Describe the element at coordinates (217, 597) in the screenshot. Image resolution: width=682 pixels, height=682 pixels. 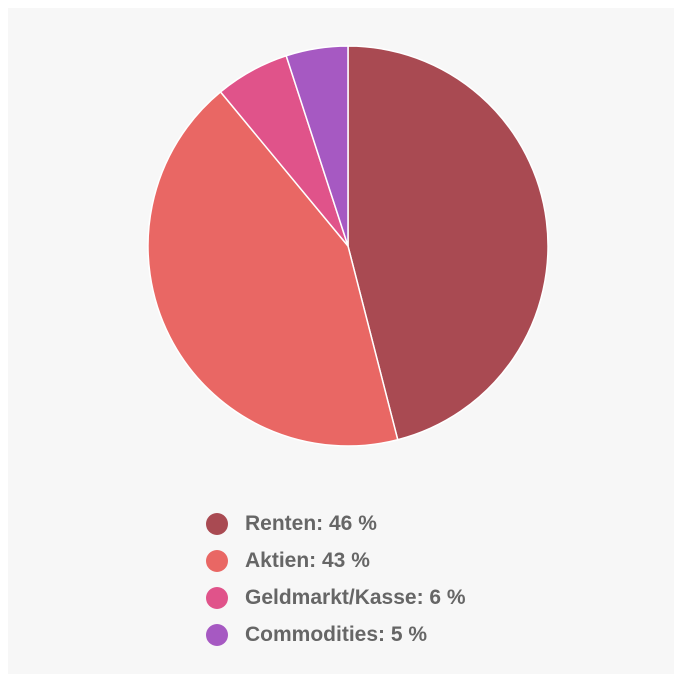
I see `legend-swatch-geldmarkt-kasse` at that location.